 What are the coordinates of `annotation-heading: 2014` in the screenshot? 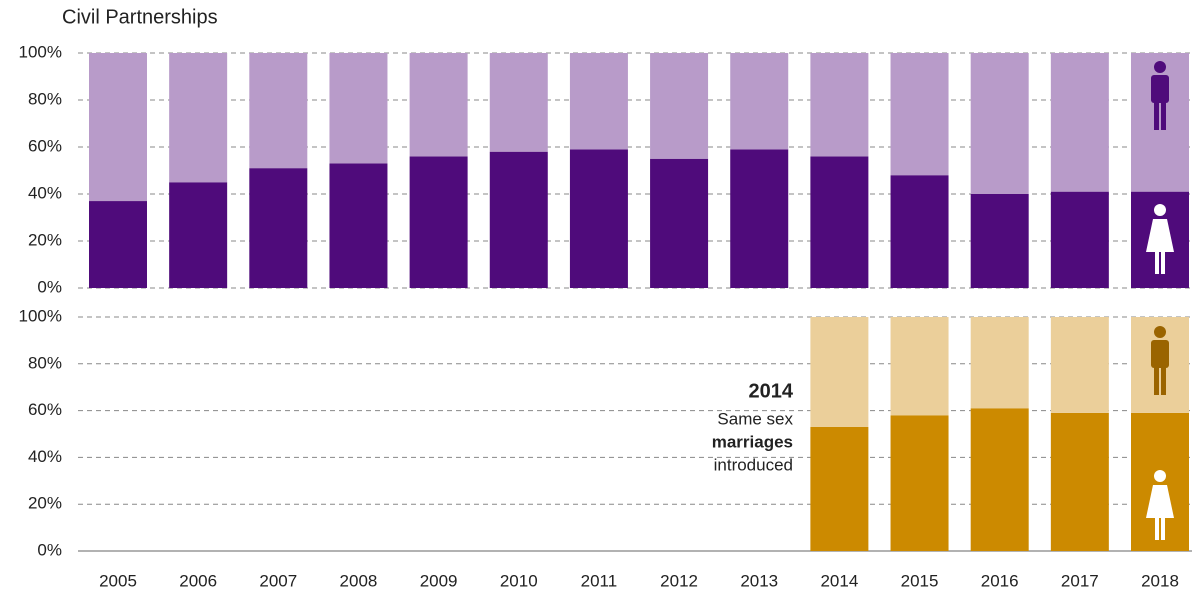 It's located at (771, 391).